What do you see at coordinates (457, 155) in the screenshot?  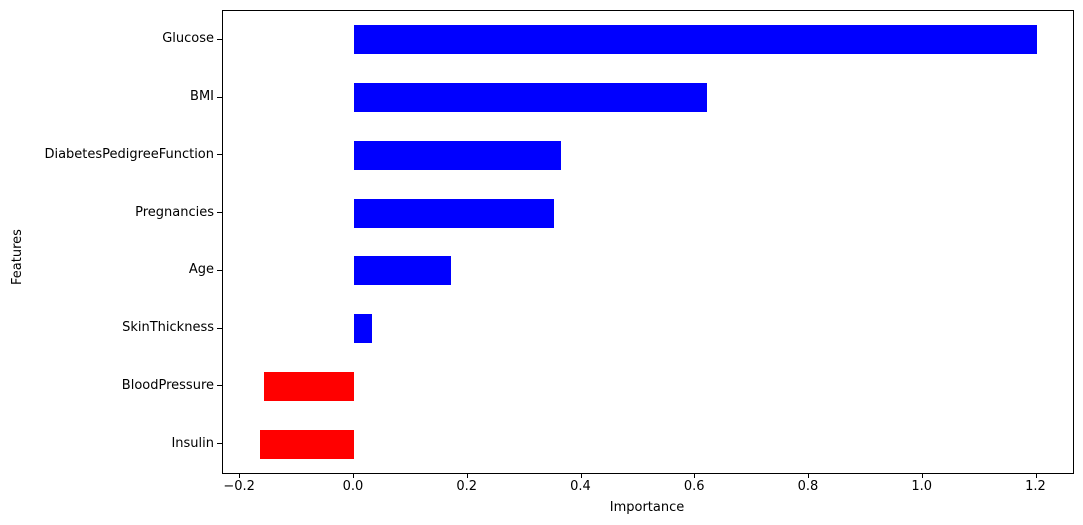 I see `bar-diabetespedigreefunction` at bounding box center [457, 155].